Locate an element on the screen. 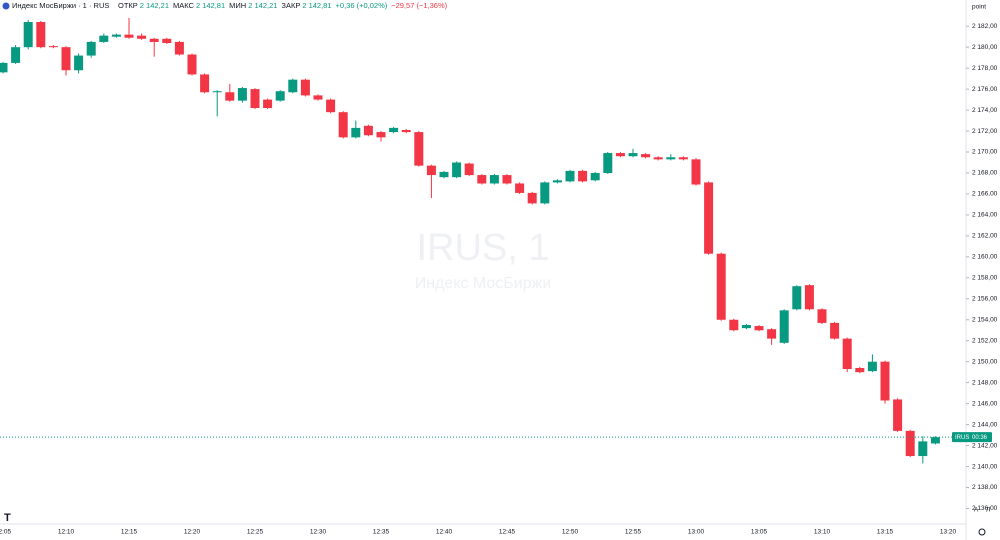  axis-button: A is located at coordinates (976, 510).